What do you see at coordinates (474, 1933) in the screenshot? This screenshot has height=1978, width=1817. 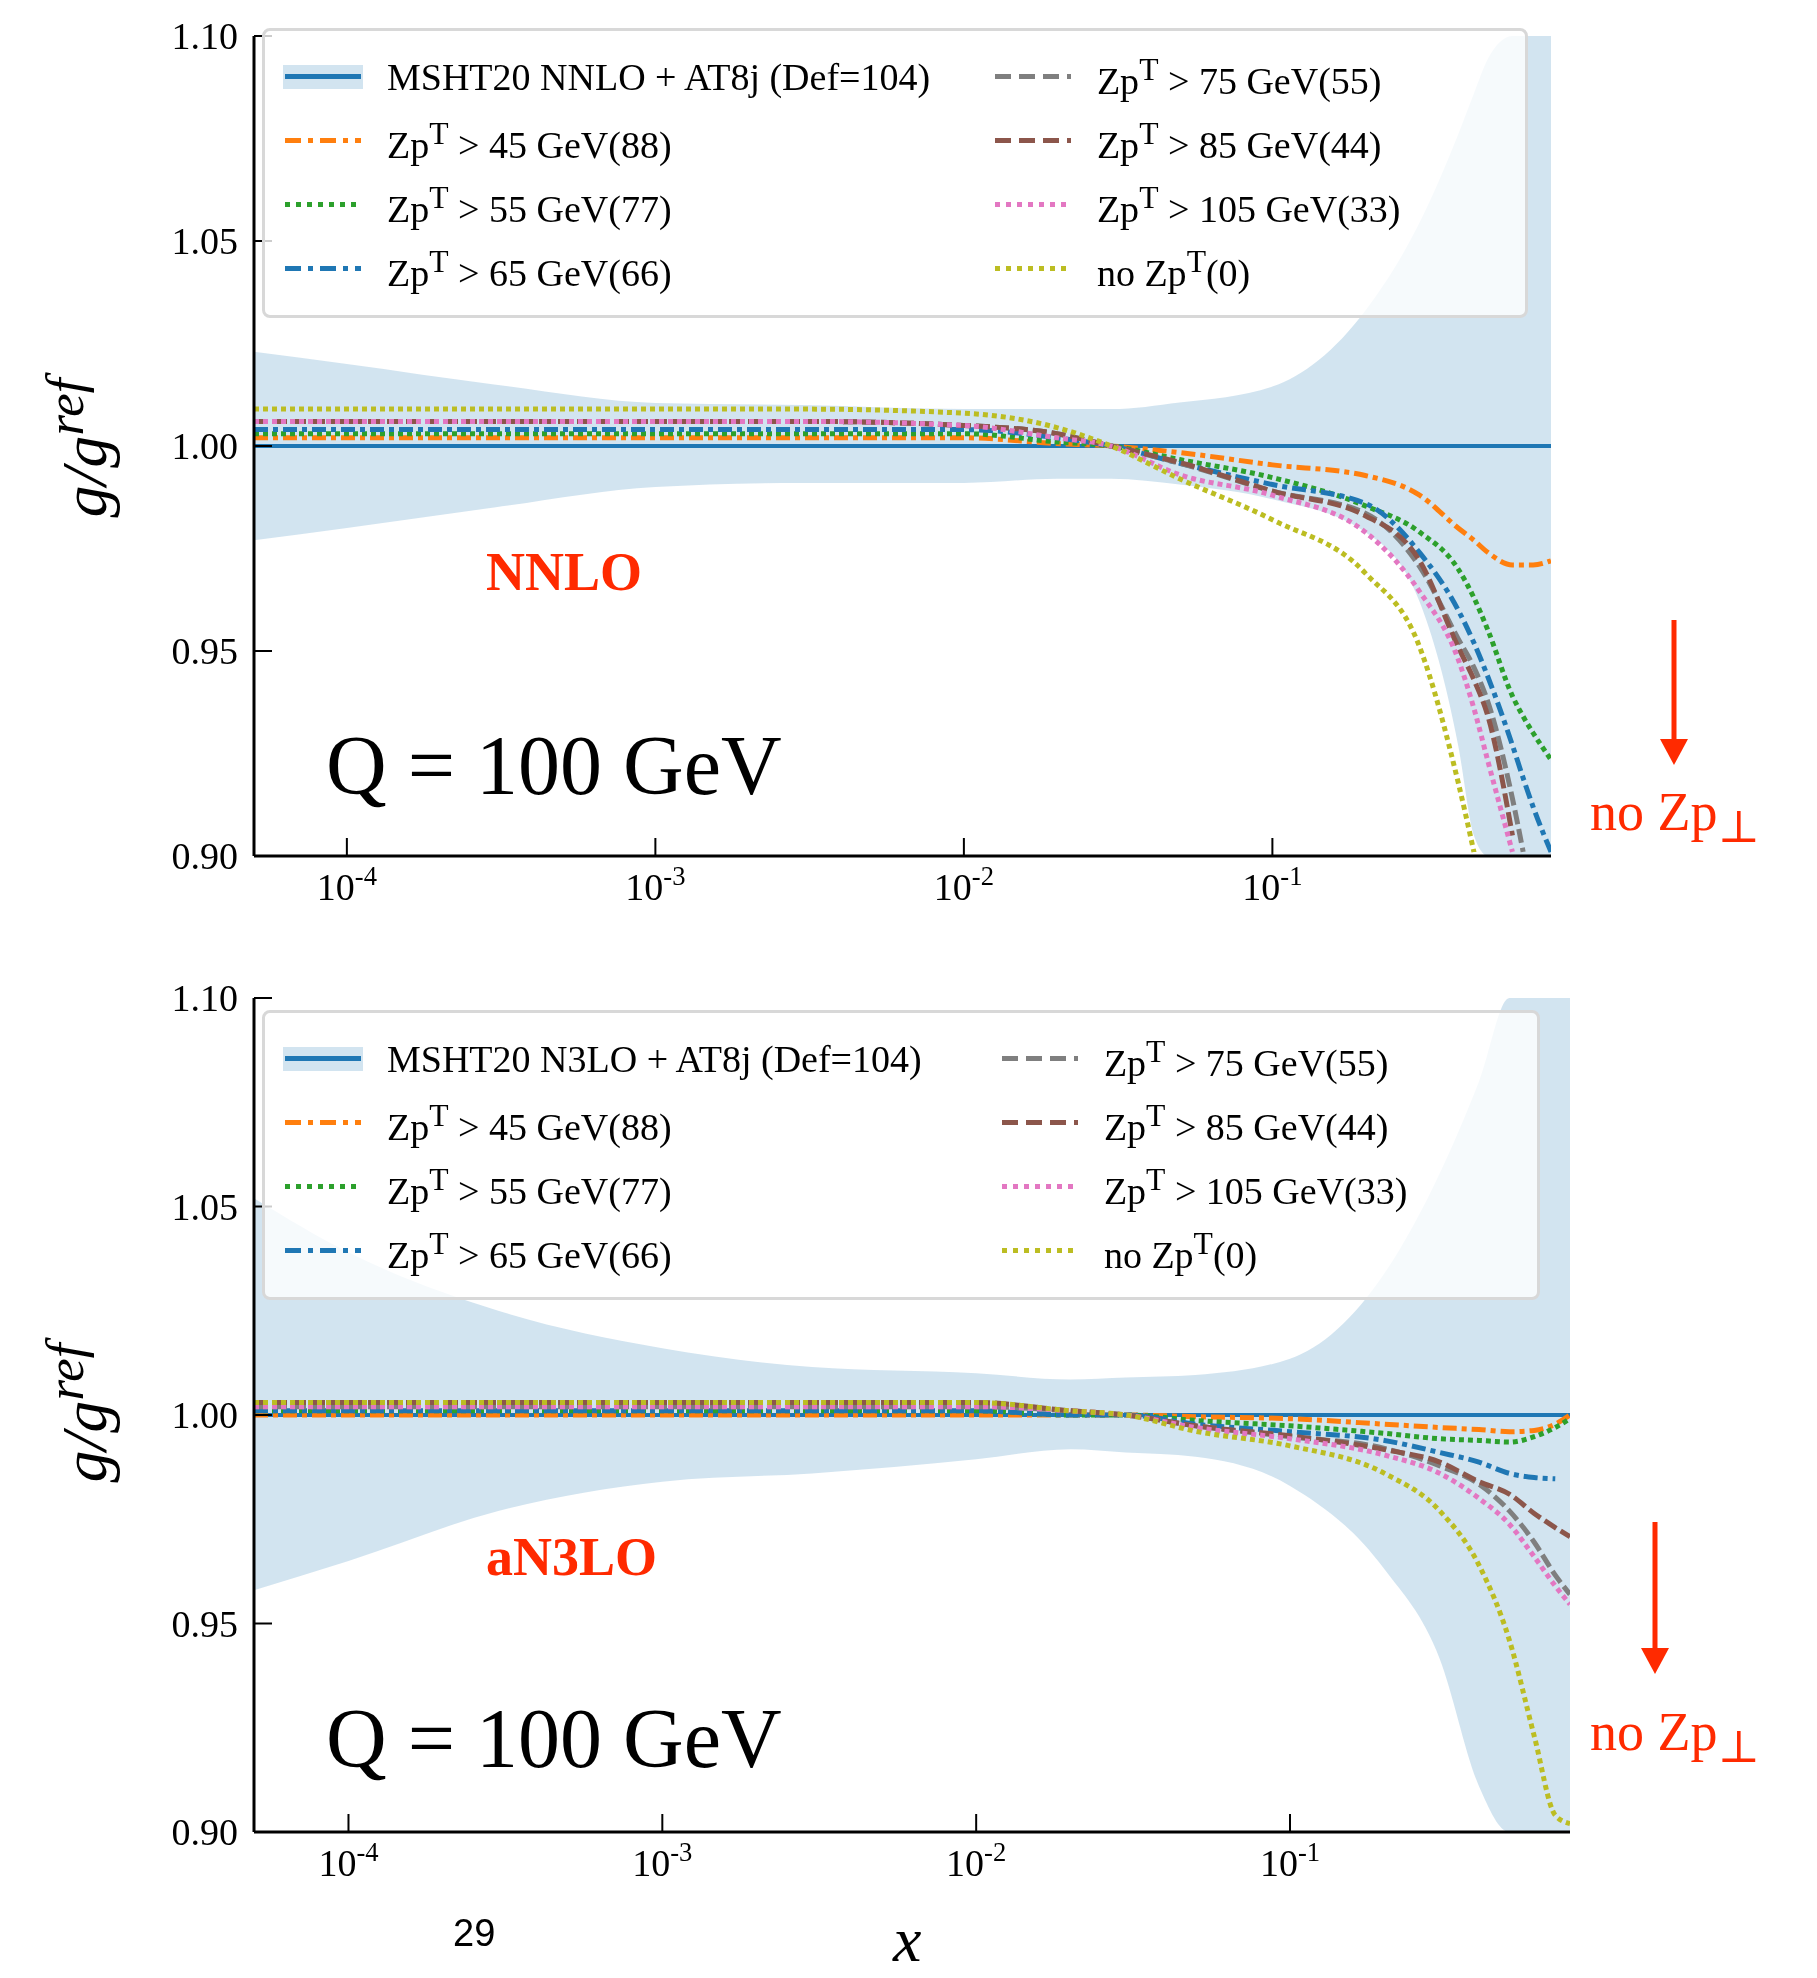 I see `text: 29` at bounding box center [474, 1933].